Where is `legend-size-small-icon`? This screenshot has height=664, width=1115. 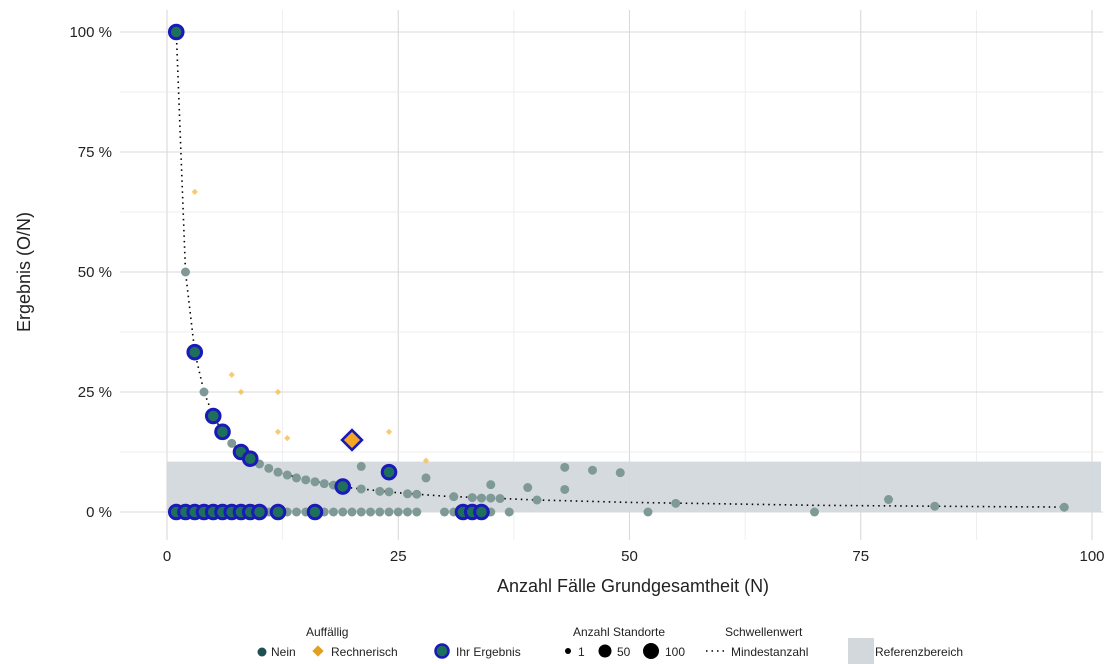
legend-size-small-icon is located at coordinates (568, 651).